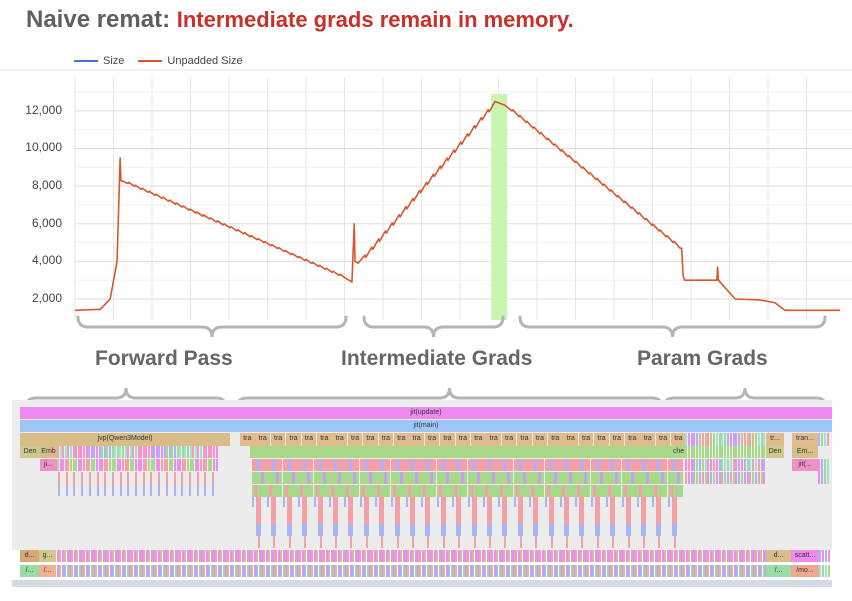 Image resolution: width=852 pixels, height=601 pixels. What do you see at coordinates (433, 326) in the screenshot?
I see `brace-intermediate-chart` at bounding box center [433, 326].